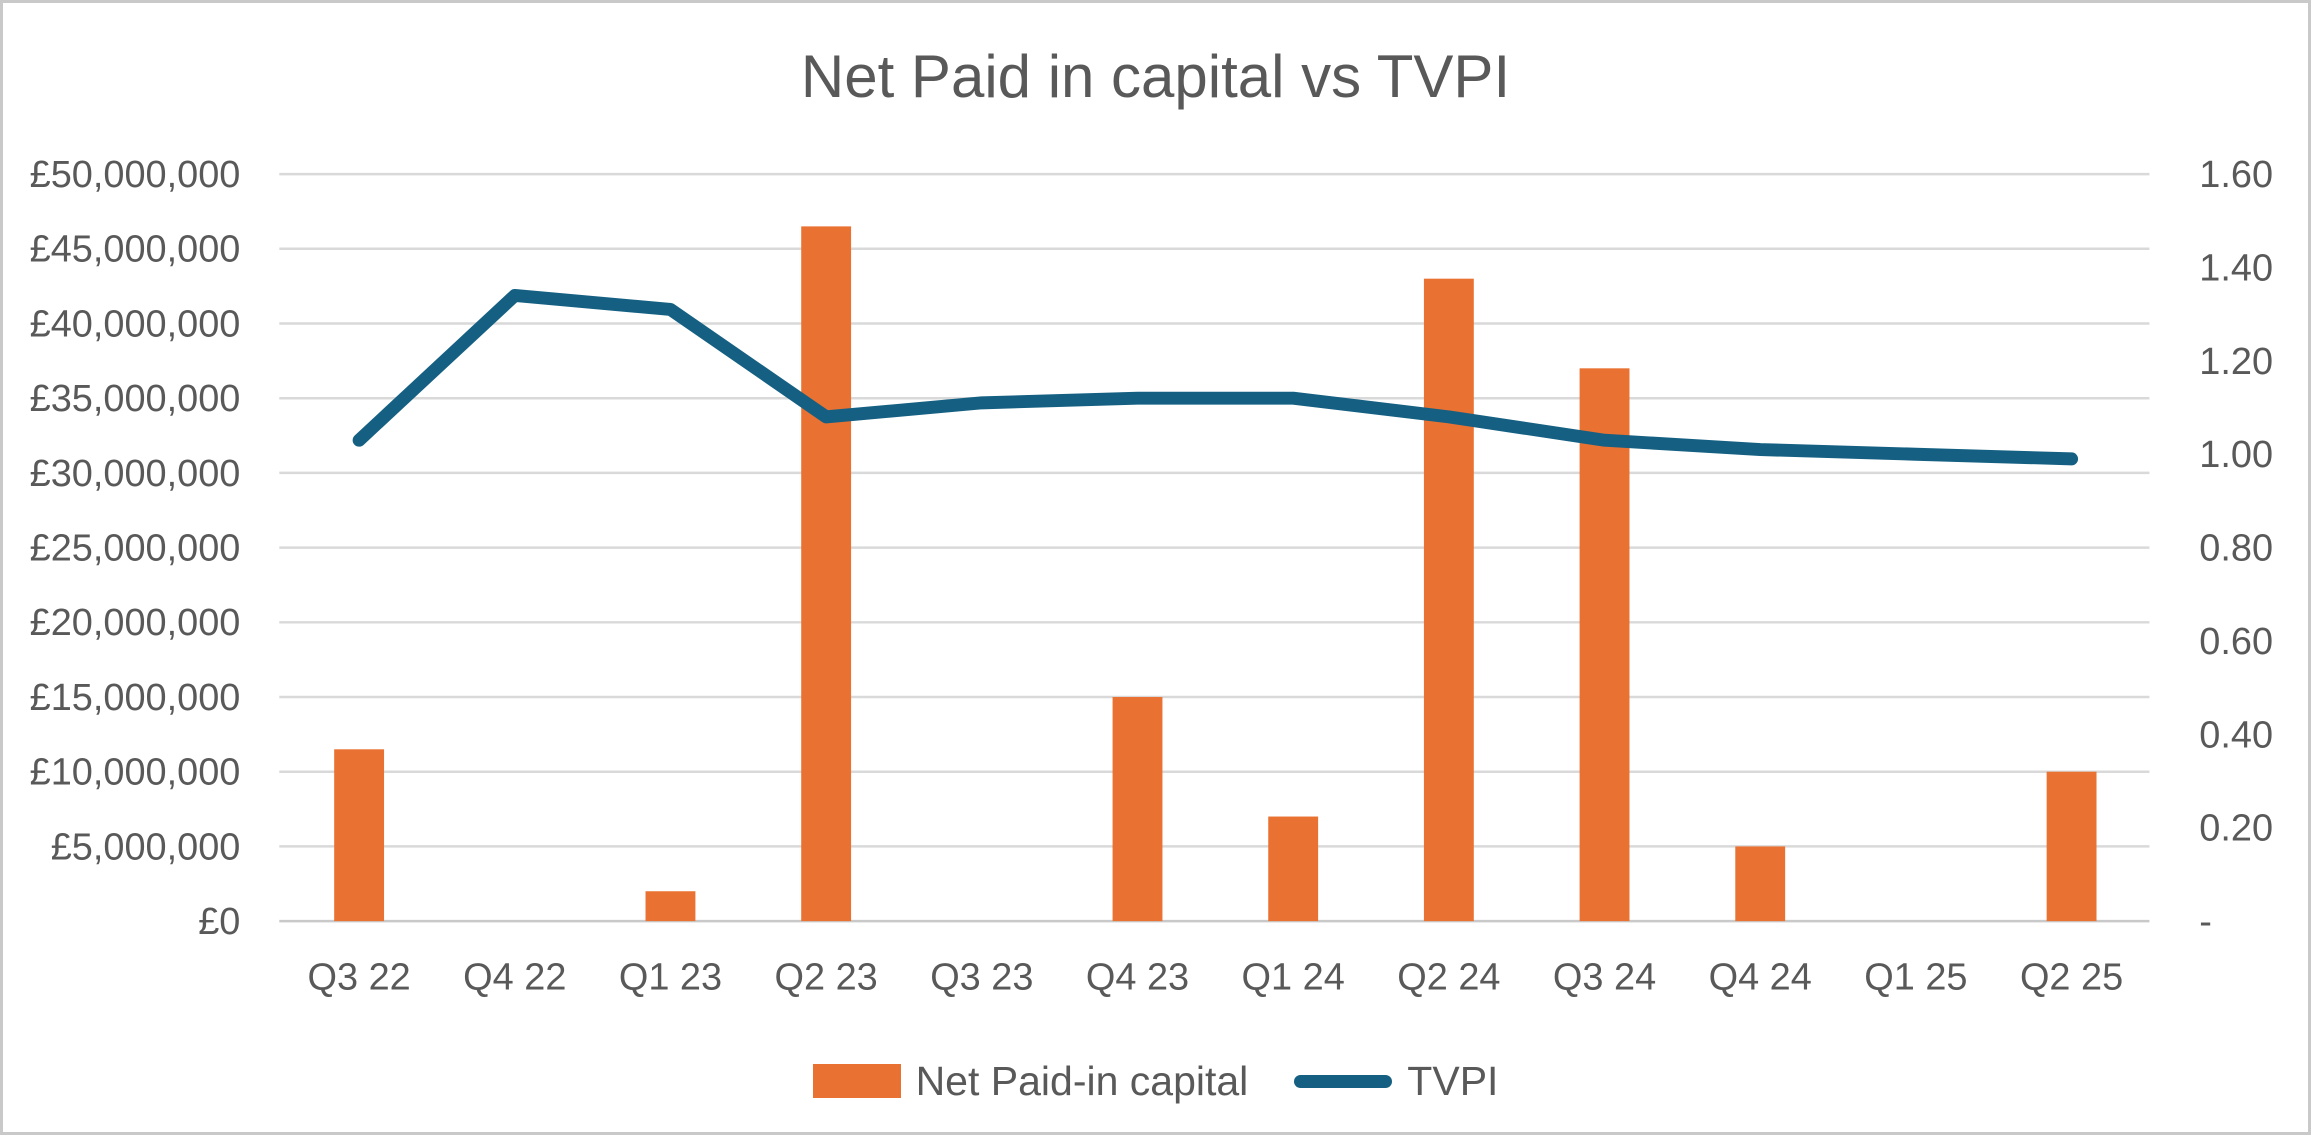 This screenshot has height=1135, width=2311. What do you see at coordinates (135, 698) in the screenshot?
I see `y-axis-left-tick-label: £15,000,000` at bounding box center [135, 698].